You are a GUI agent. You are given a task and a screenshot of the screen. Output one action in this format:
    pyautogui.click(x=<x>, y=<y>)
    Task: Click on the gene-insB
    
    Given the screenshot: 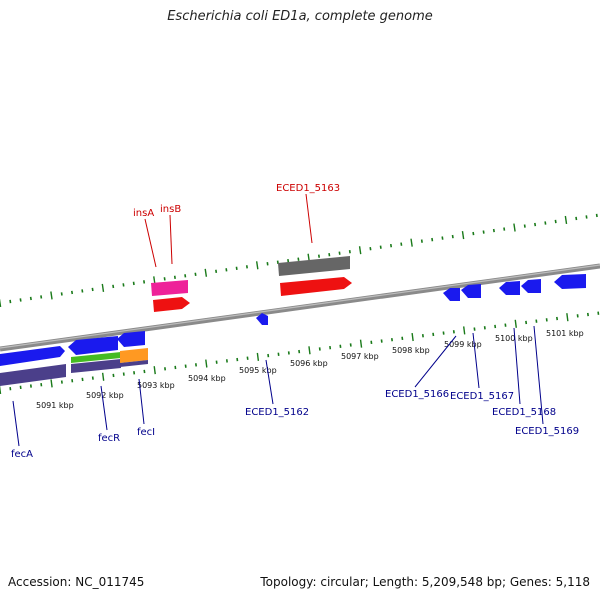 What is the action you would take?
    pyautogui.click(x=171, y=304)
    